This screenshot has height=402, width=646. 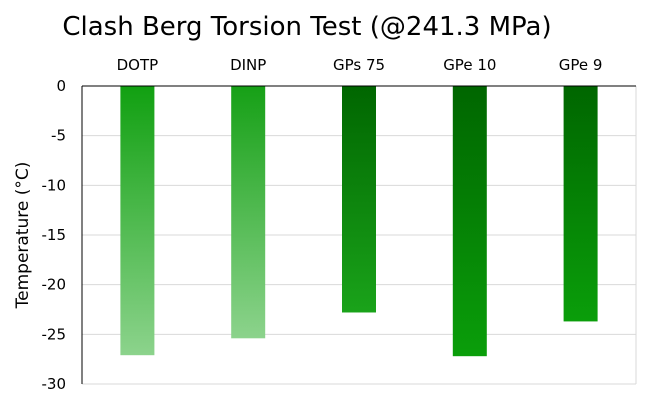 I want to click on y-tick-label: -15, so click(x=54, y=235).